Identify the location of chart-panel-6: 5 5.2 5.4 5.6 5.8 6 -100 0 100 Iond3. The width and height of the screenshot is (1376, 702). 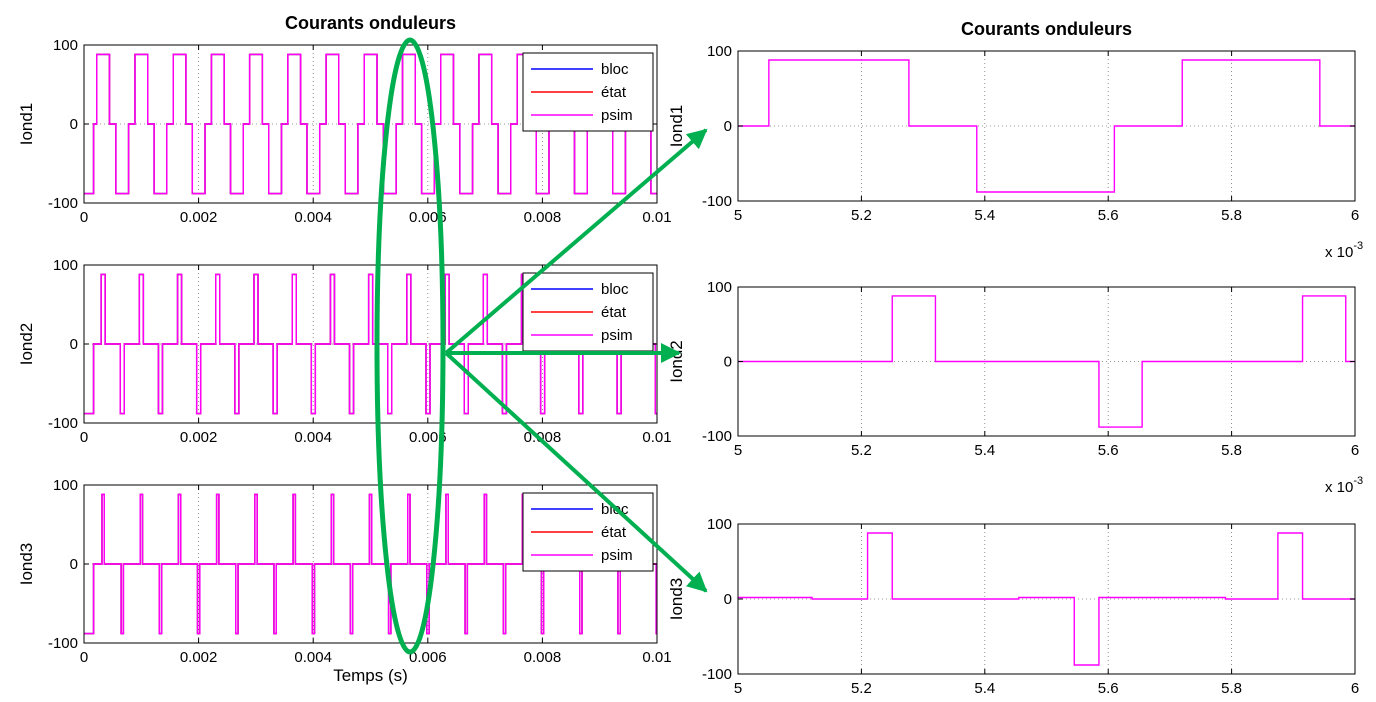
(1013, 606).